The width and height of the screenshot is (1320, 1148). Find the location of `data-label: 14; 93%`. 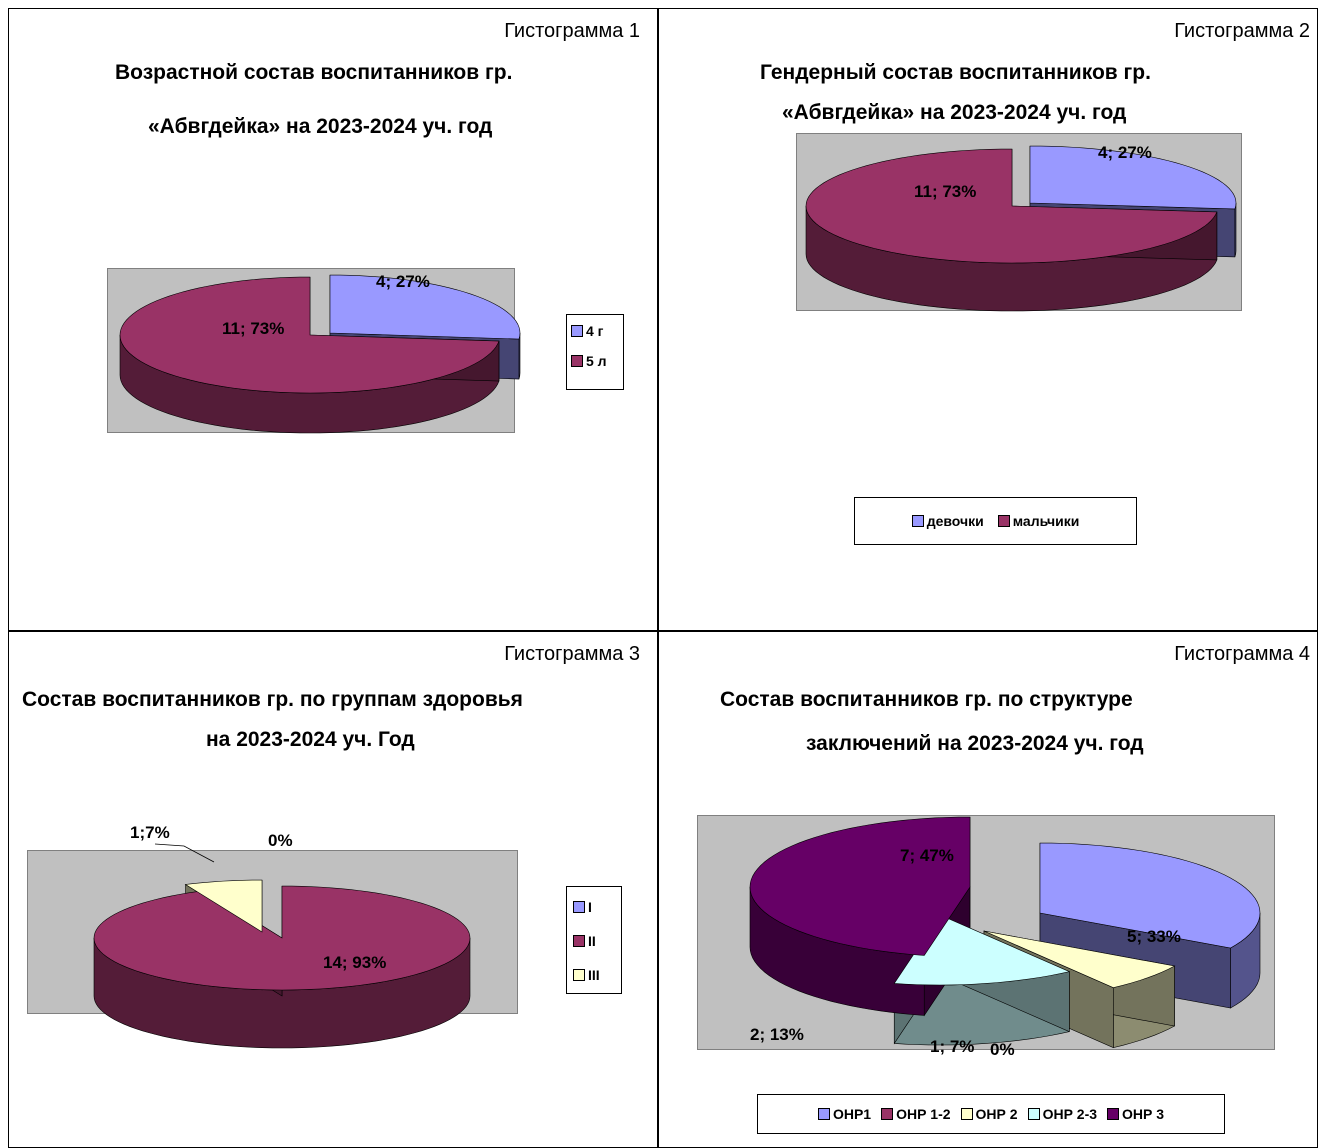

data-label: 14; 93% is located at coordinates (354, 962).